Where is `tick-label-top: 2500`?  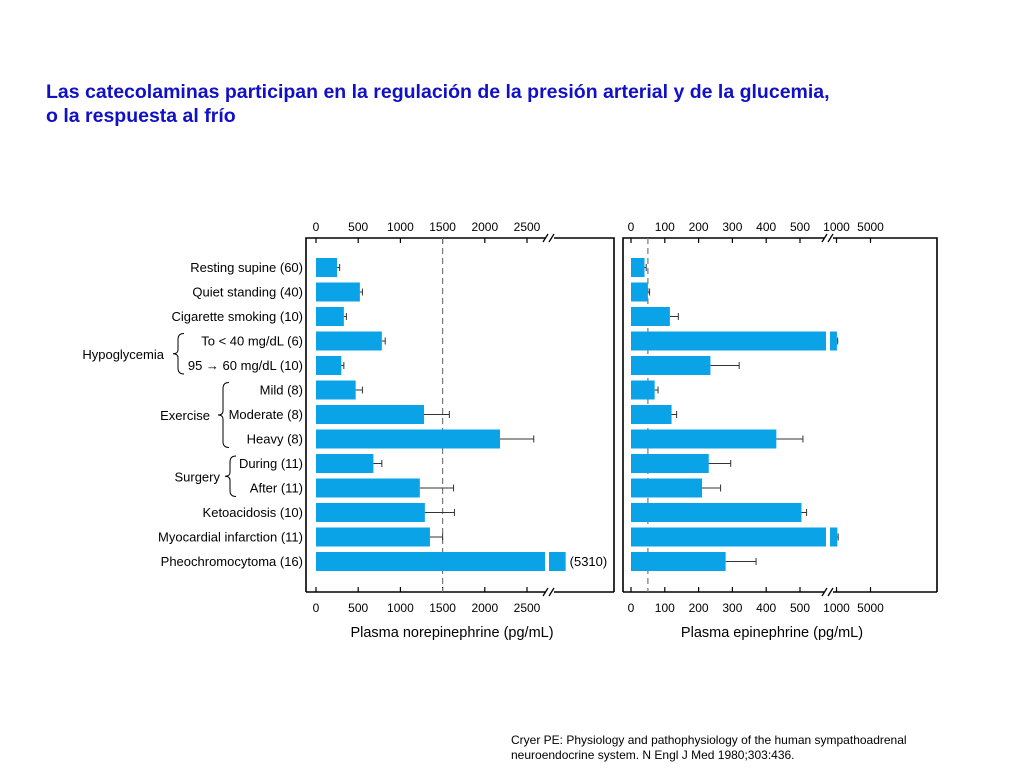
tick-label-top: 2500 is located at coordinates (527, 227).